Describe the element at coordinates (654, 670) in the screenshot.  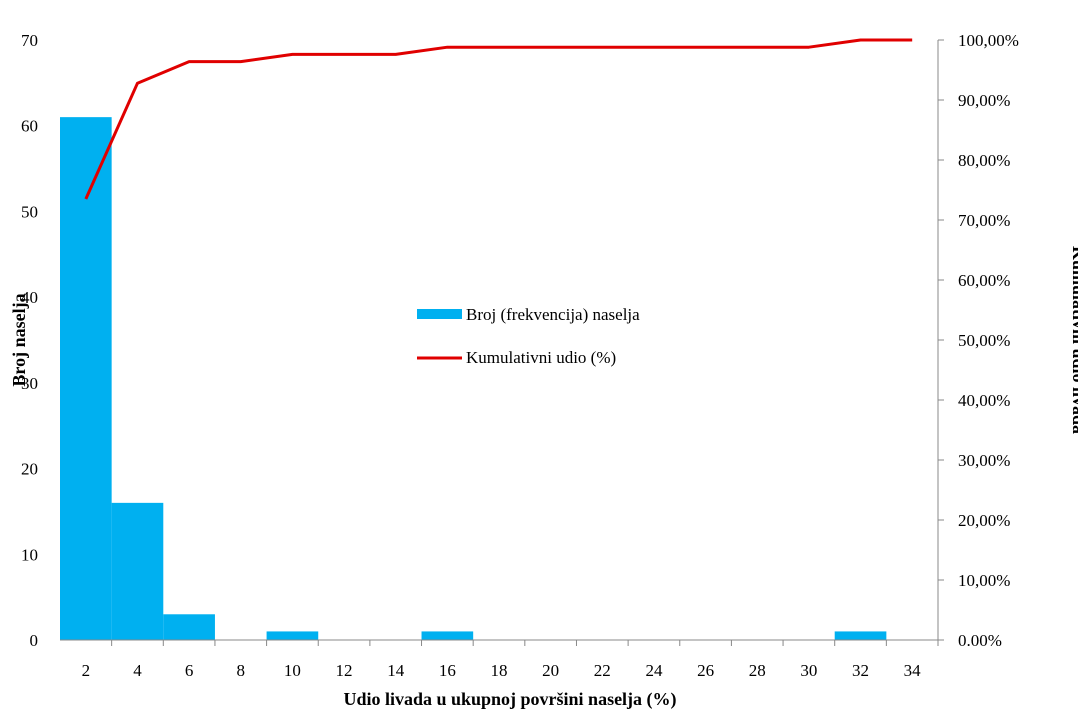
I see `x-tick-label: 24` at that location.